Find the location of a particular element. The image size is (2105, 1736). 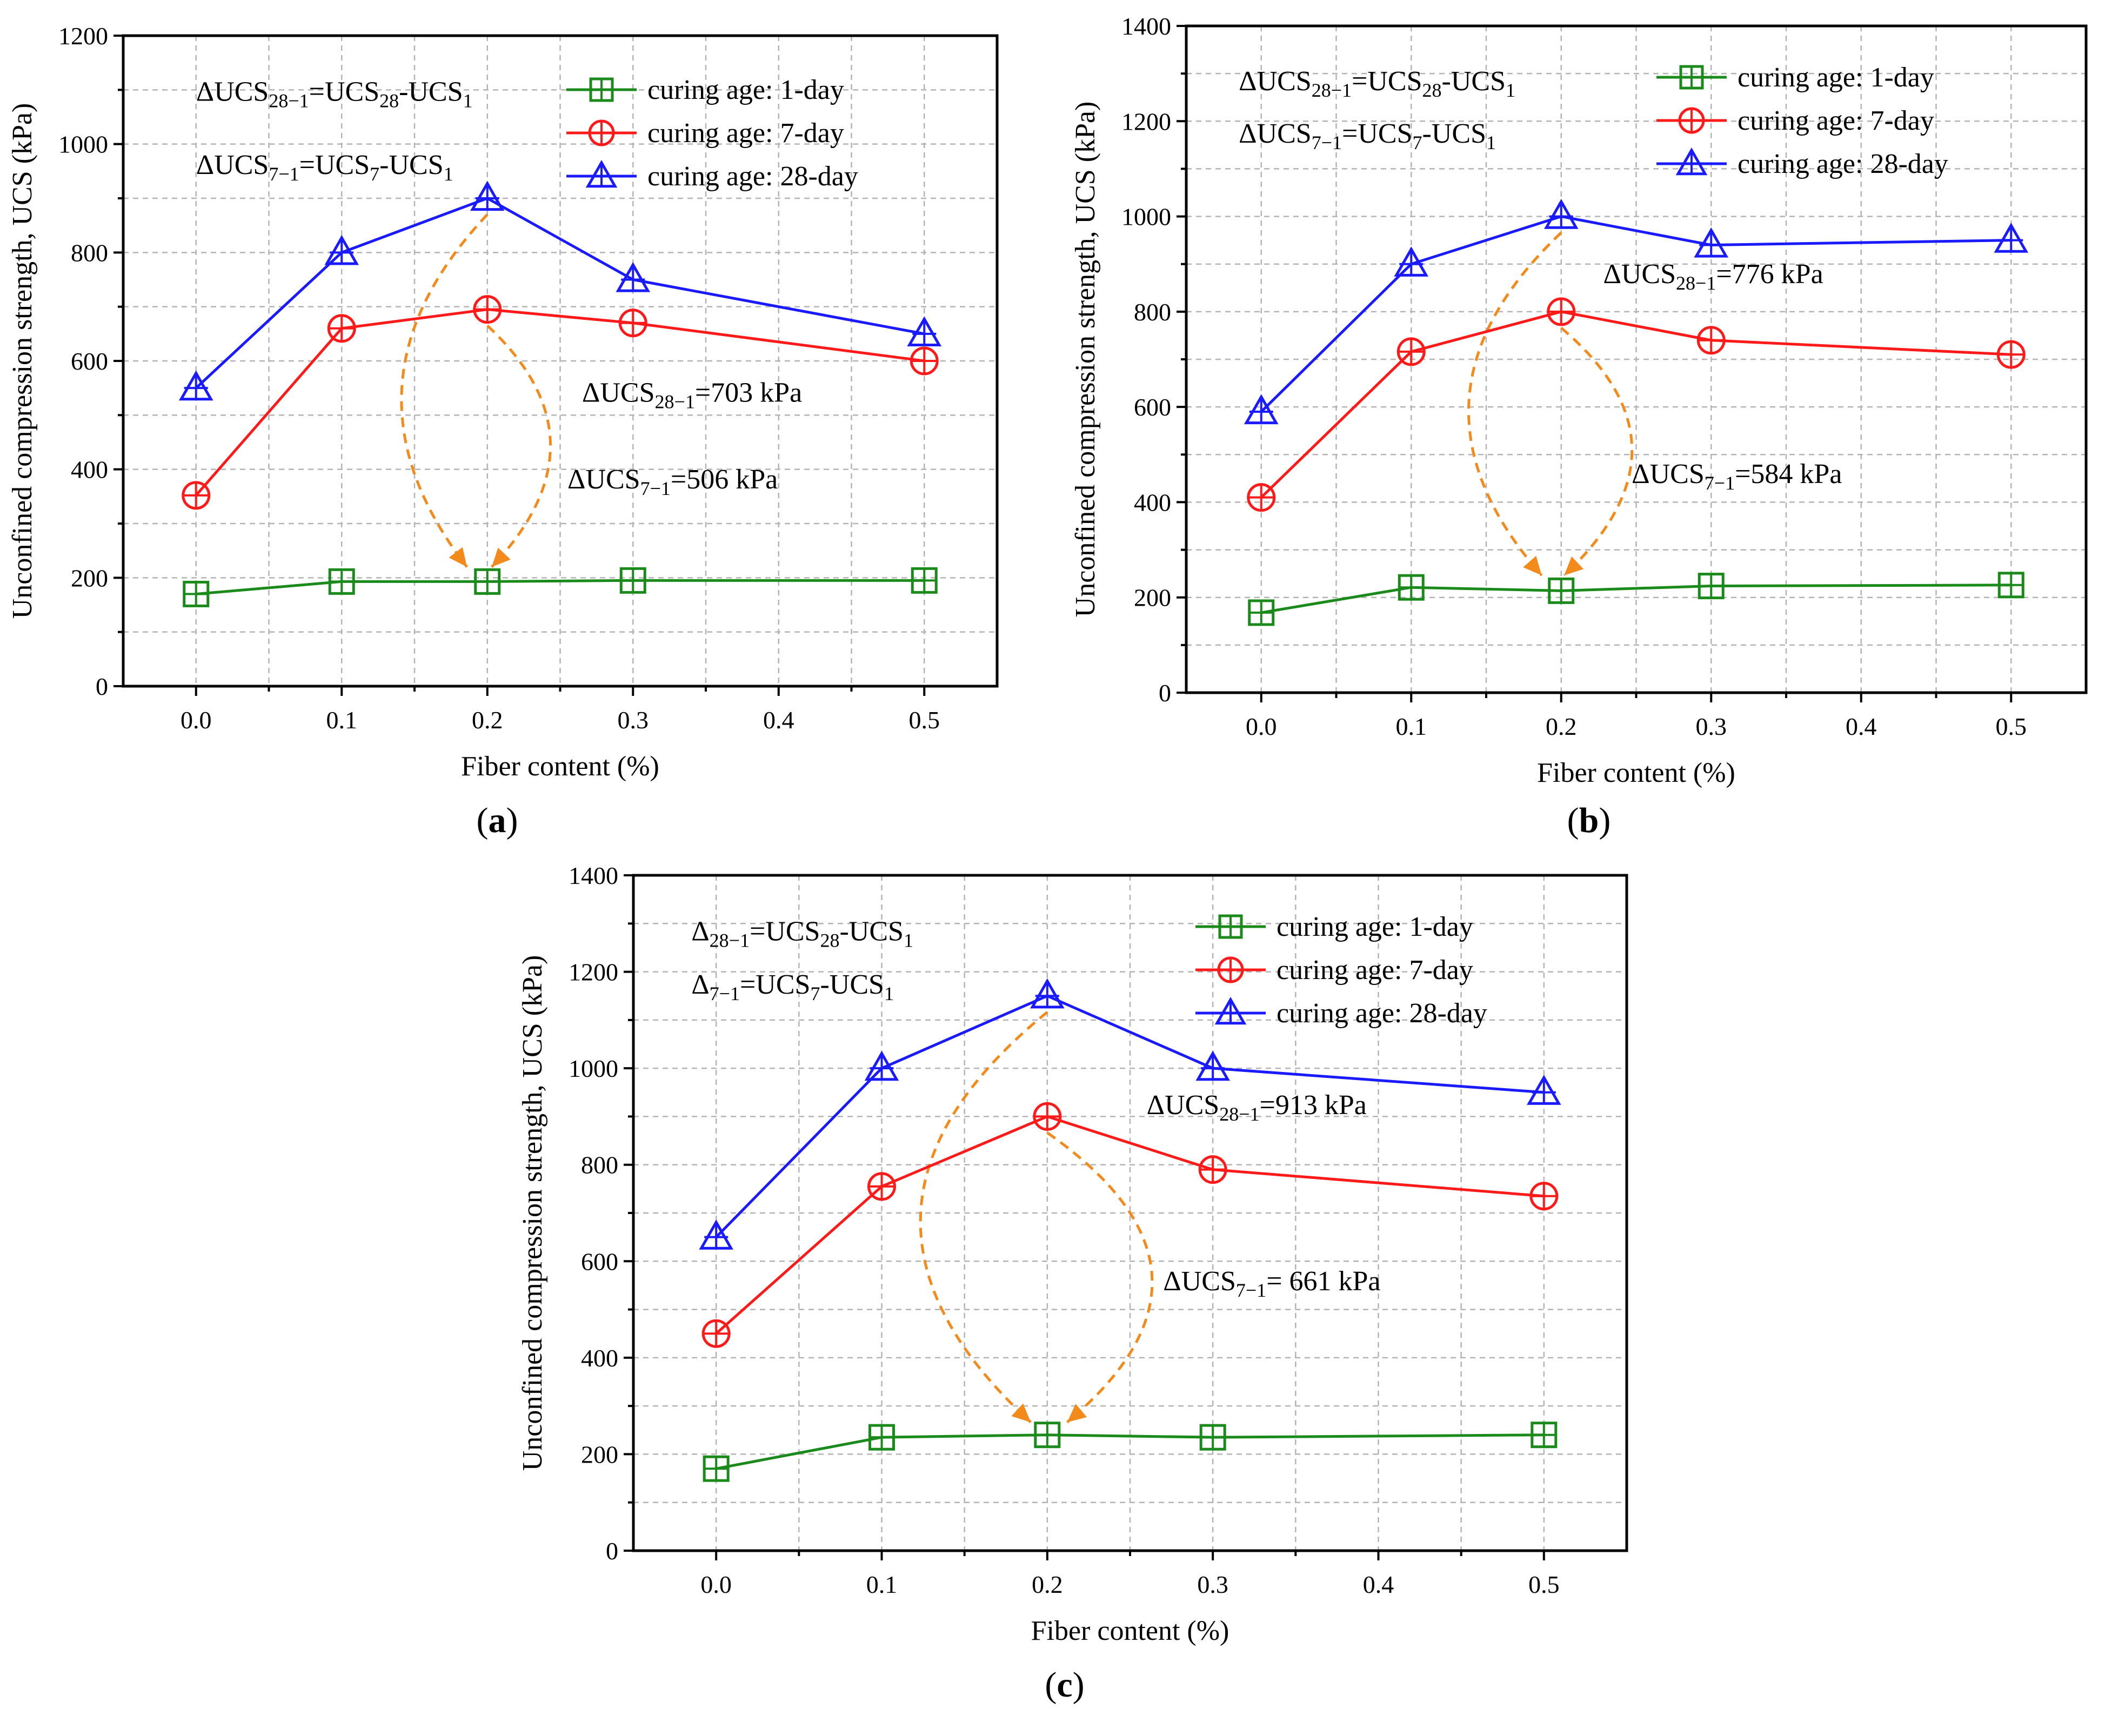

panel-label: (a) is located at coordinates (498, 820).